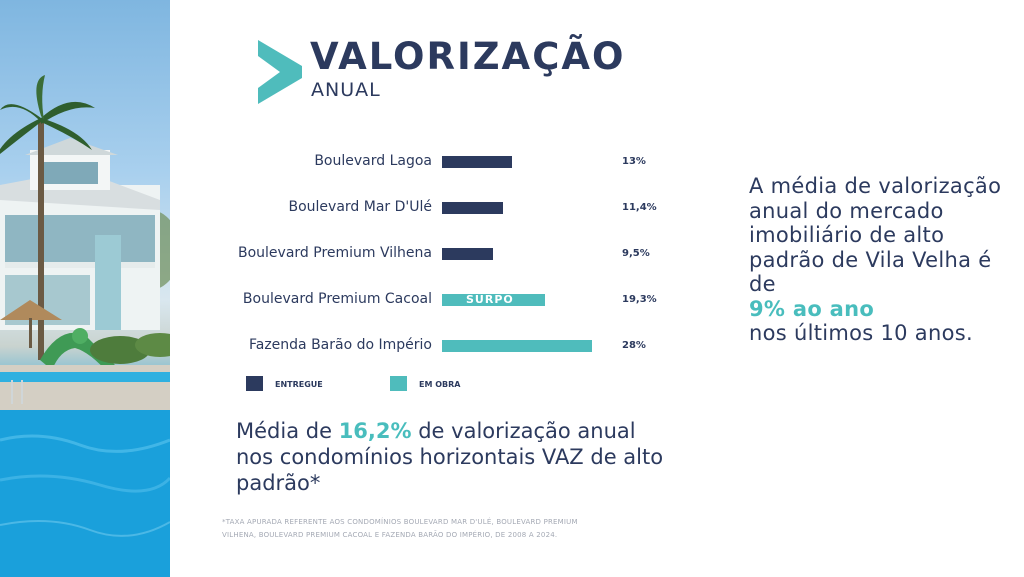 The image size is (1024, 577). I want to click on page-subtitle: ANUAL, so click(346, 90).